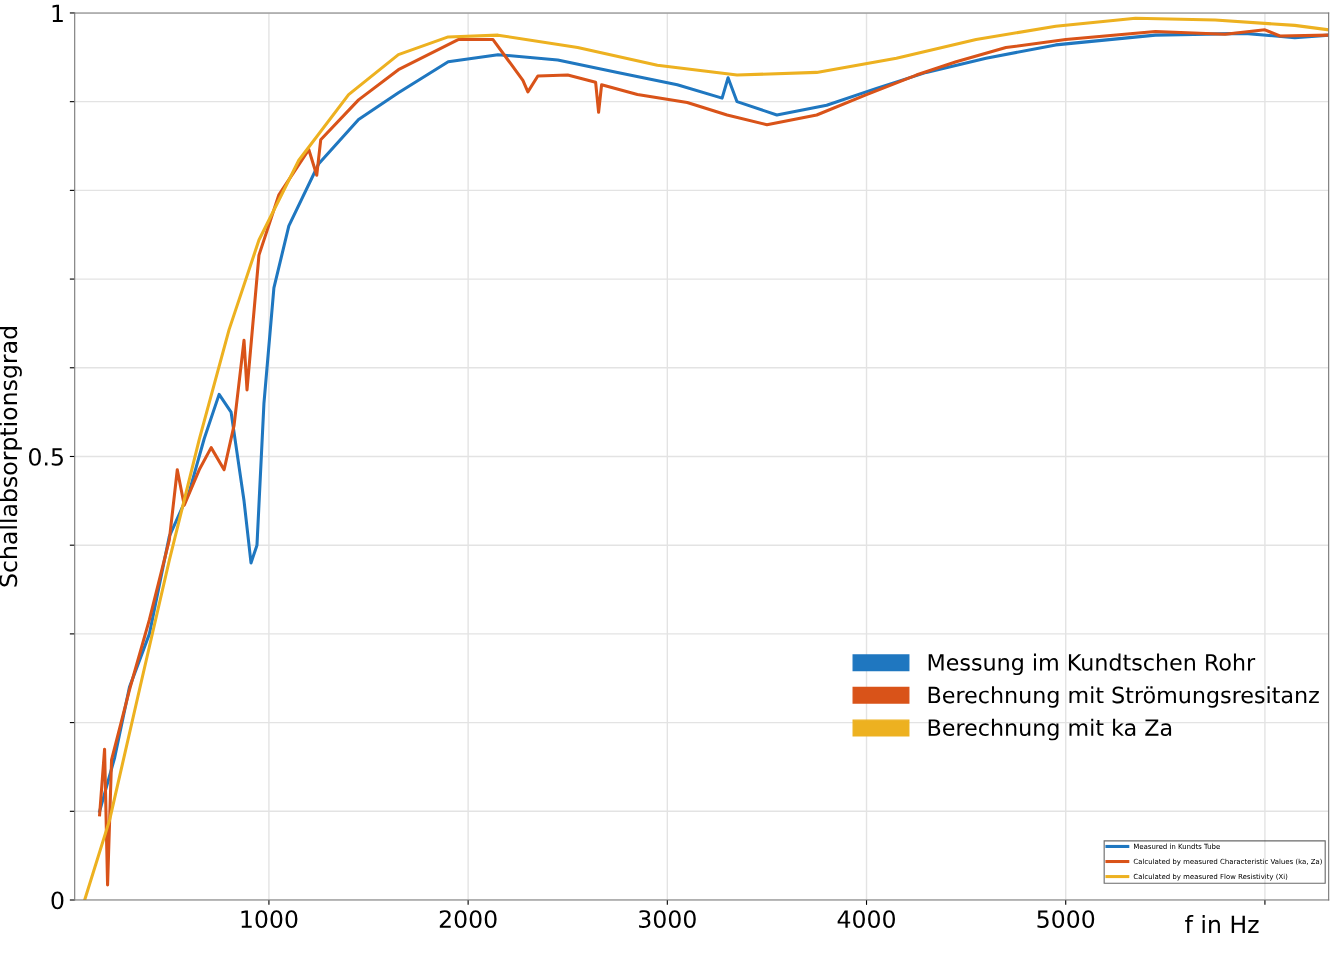 This screenshot has height=960, width=1334. What do you see at coordinates (1066, 919) in the screenshot?
I see `x-tick-label: 5000` at bounding box center [1066, 919].